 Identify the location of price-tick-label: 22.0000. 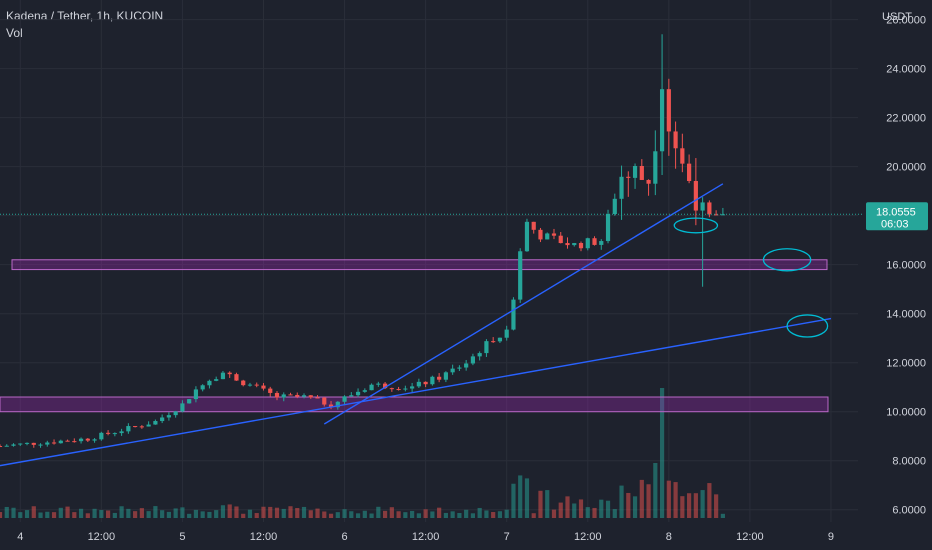
(906, 119).